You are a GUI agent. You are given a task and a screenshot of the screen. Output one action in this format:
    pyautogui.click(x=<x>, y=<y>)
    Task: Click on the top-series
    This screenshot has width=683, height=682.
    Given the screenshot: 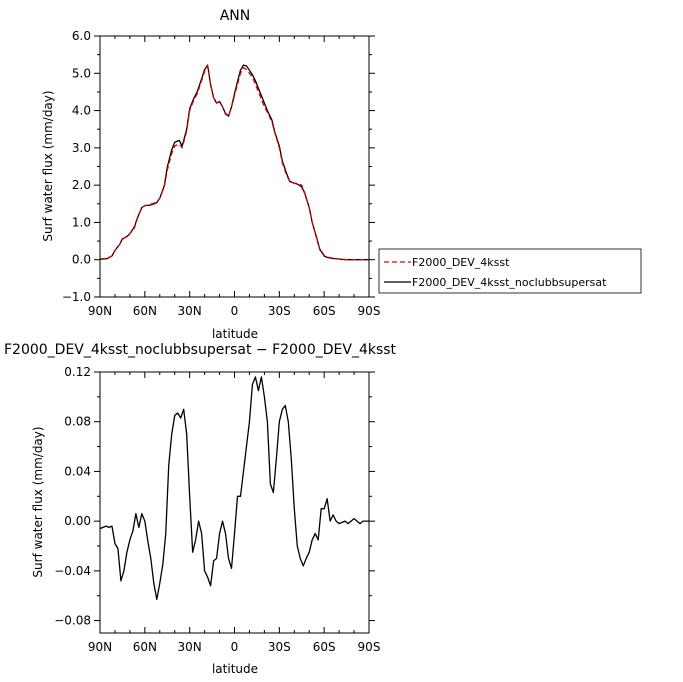 What is the action you would take?
    pyautogui.click(x=234, y=162)
    